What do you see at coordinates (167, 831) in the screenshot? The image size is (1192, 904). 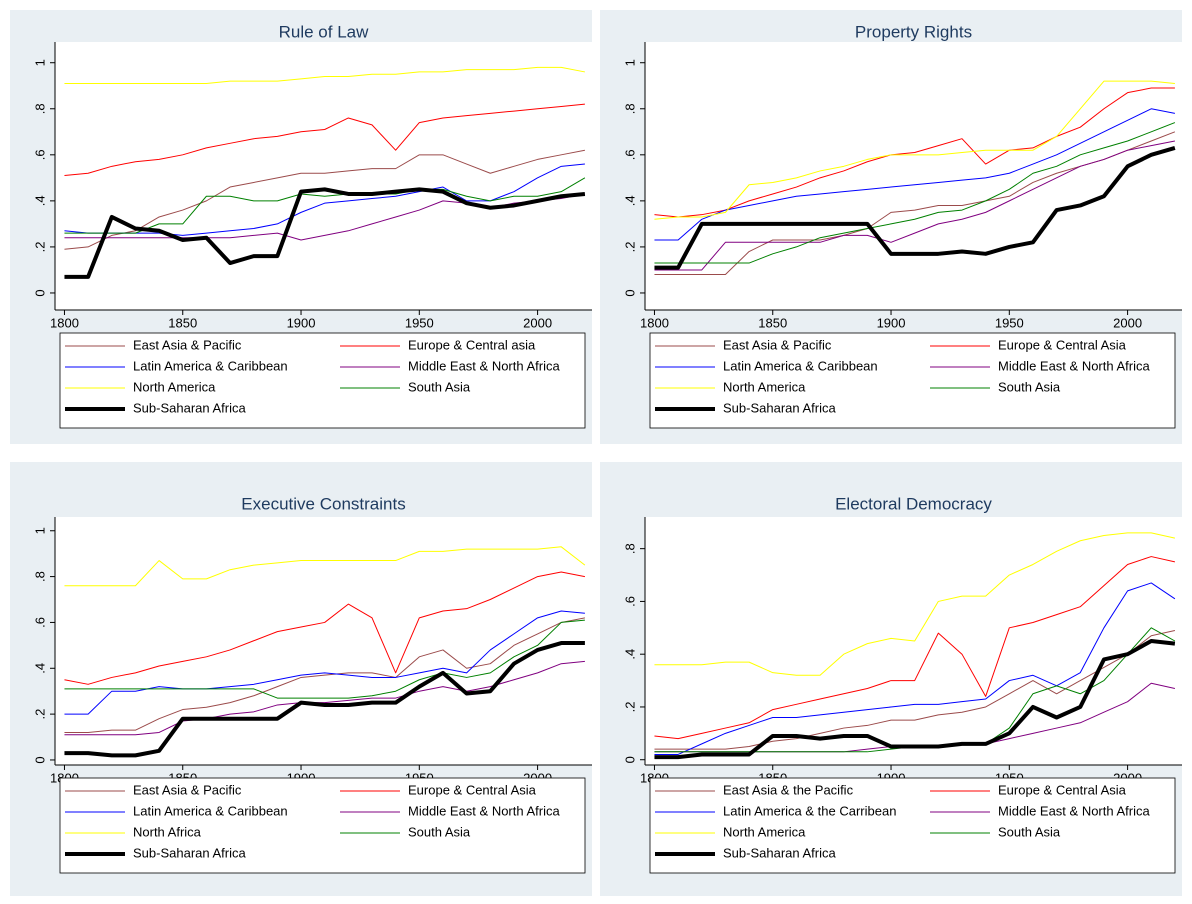 I see `legend-label: North Africa` at bounding box center [167, 831].